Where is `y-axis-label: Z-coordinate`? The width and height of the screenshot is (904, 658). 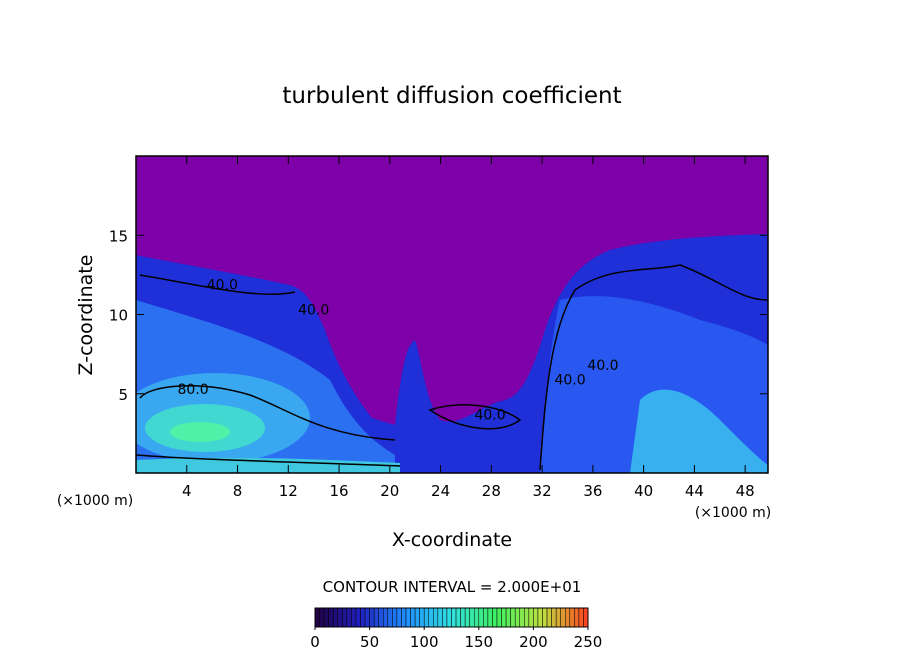
y-axis-label: Z-coordinate is located at coordinates (86, 315).